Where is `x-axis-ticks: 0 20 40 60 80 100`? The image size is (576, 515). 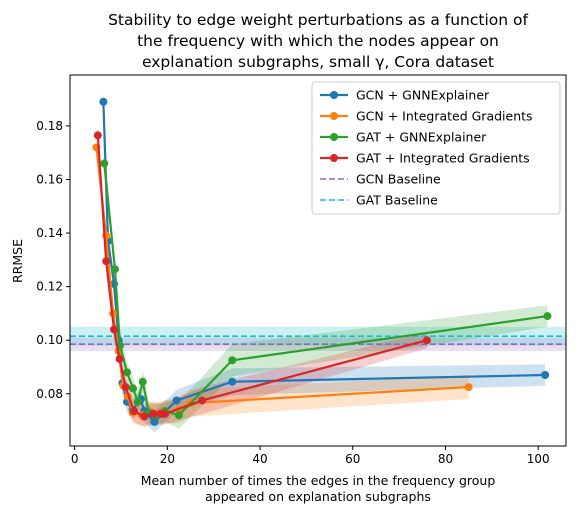
x-axis-ticks: 0 20 40 60 80 100 is located at coordinates (310, 456).